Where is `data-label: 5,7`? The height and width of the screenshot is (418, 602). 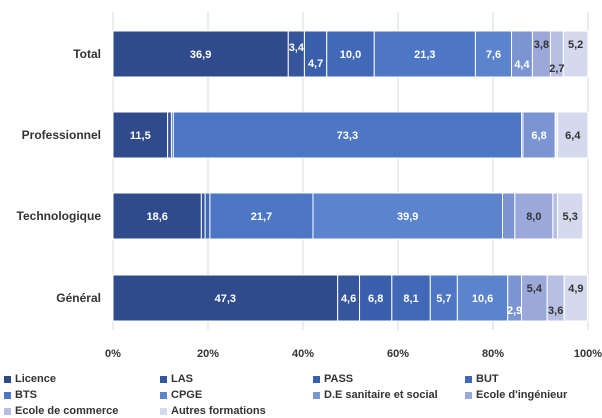 data-label: 5,7 is located at coordinates (443, 299).